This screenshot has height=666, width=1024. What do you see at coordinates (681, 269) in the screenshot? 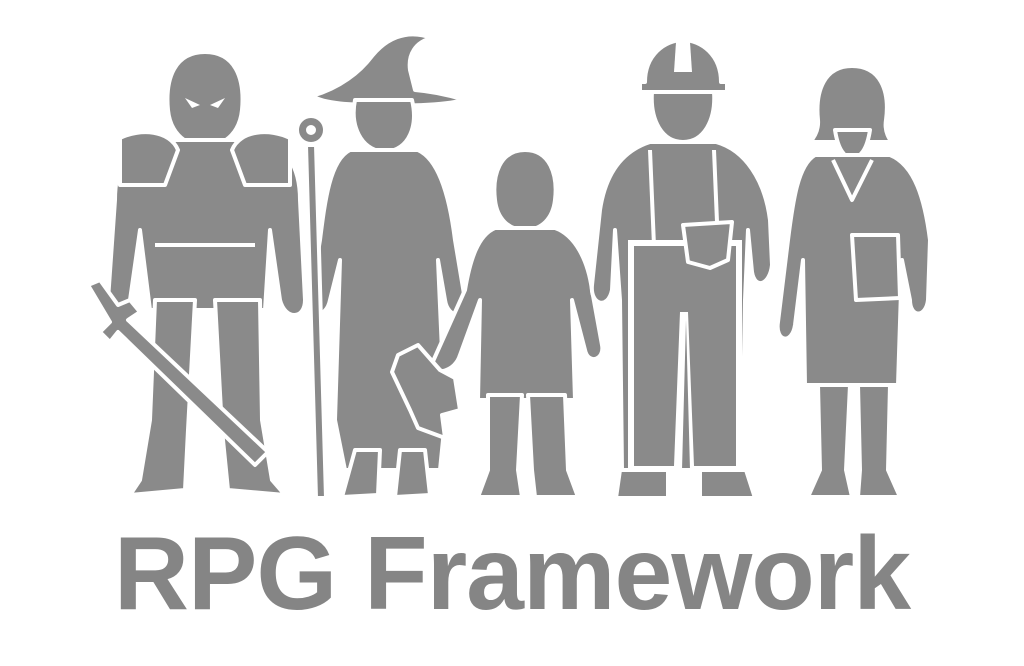
I see `construction-worker-icon` at bounding box center [681, 269].